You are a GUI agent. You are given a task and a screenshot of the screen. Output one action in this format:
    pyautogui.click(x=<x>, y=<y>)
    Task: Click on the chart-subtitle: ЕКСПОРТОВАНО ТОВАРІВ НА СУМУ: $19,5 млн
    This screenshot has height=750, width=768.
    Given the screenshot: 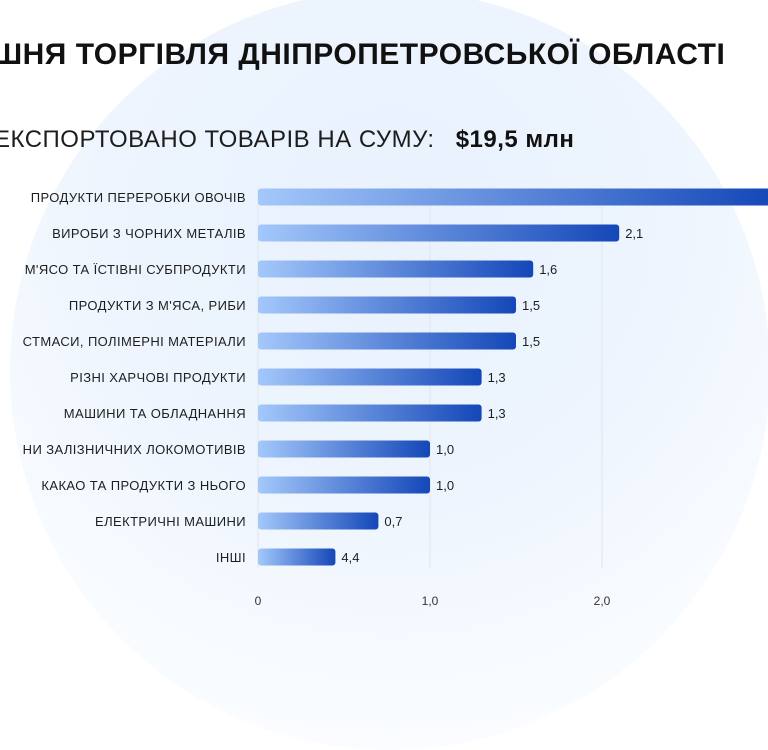 What is the action you would take?
    pyautogui.click(x=287, y=140)
    